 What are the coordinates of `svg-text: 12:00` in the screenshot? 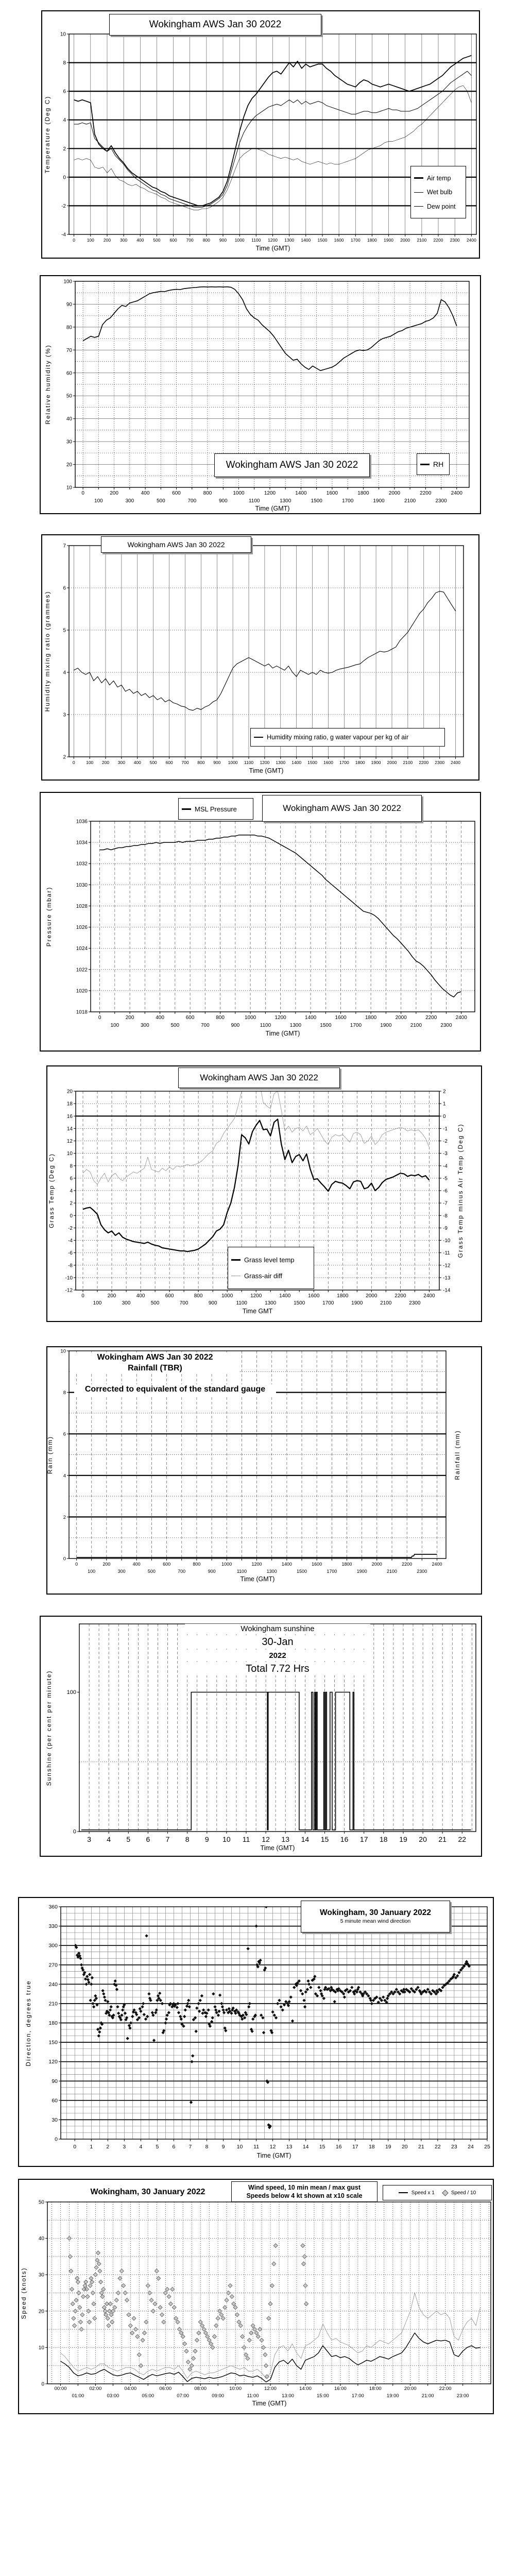 It's located at (271, 2389).